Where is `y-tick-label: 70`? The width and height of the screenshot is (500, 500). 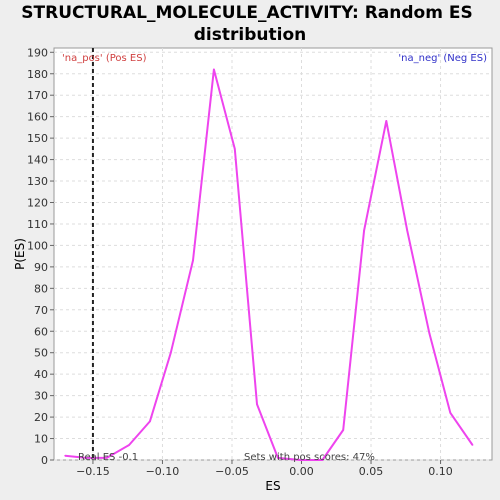 y-tick-label: 70 is located at coordinates (41, 310).